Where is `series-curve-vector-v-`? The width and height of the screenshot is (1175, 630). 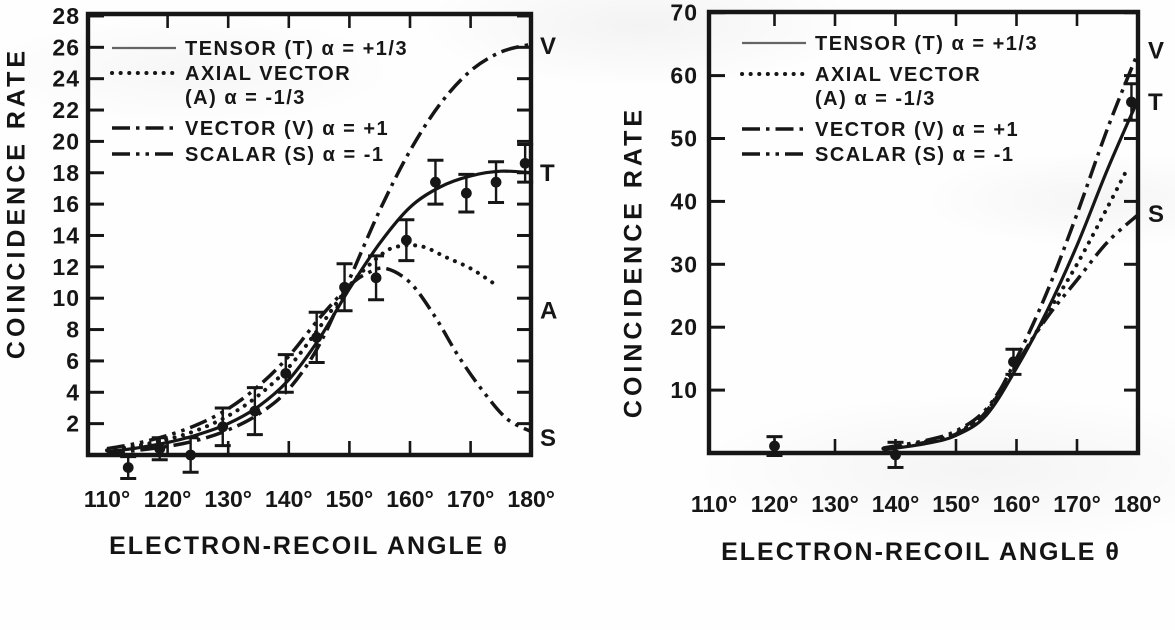 series-curve-vector-v- is located at coordinates (1011, 251).